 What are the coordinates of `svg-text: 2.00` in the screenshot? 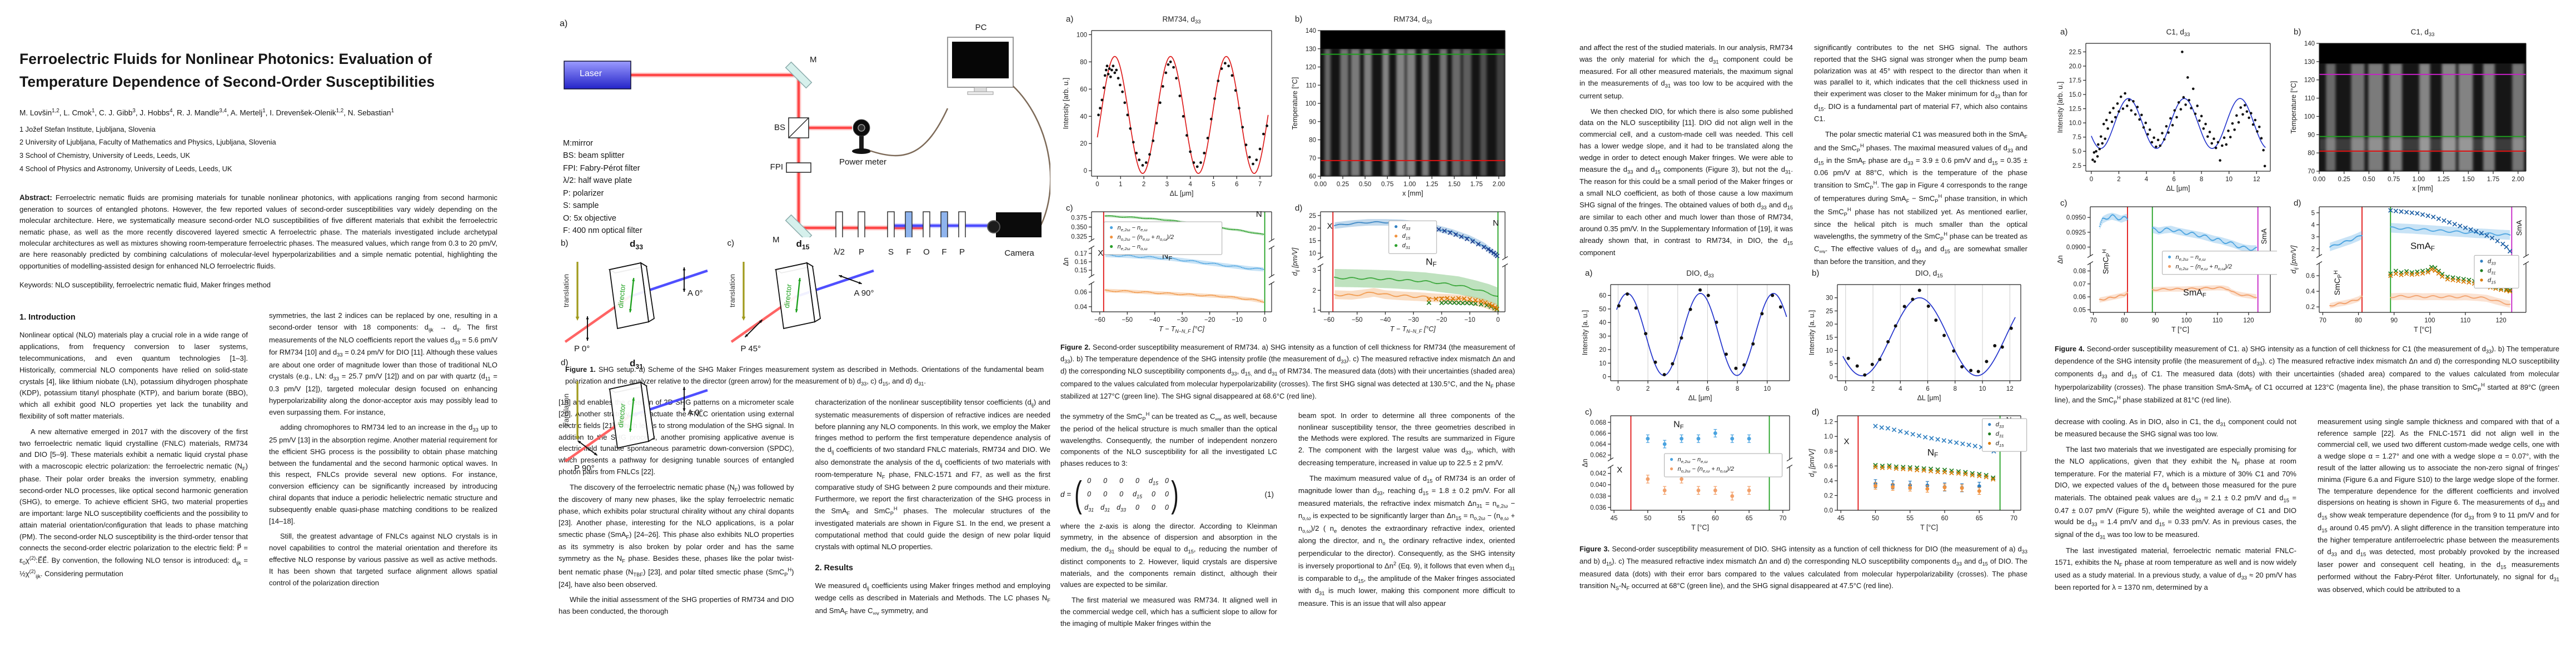 It's located at (1499, 184).